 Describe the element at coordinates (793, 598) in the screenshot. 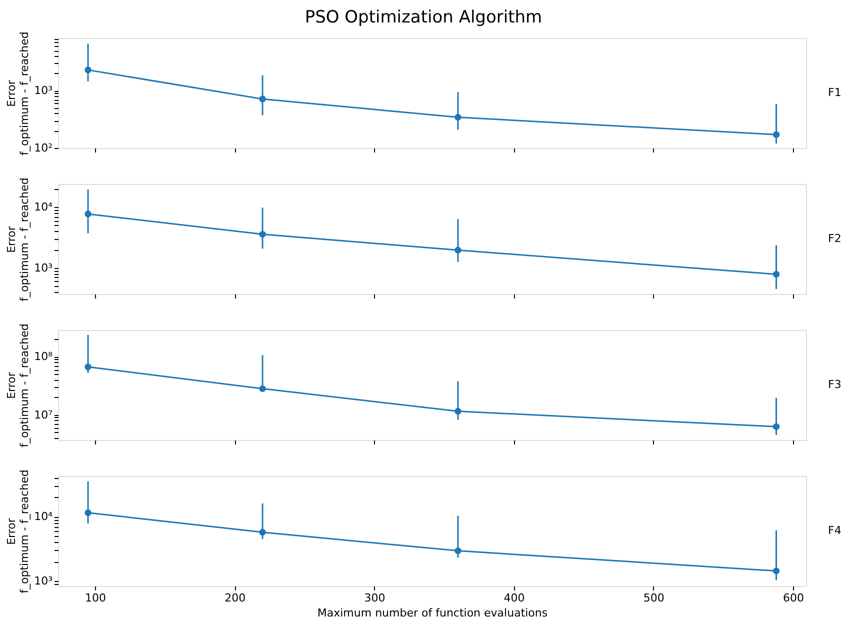

I see `x-tick-label: 600` at that location.